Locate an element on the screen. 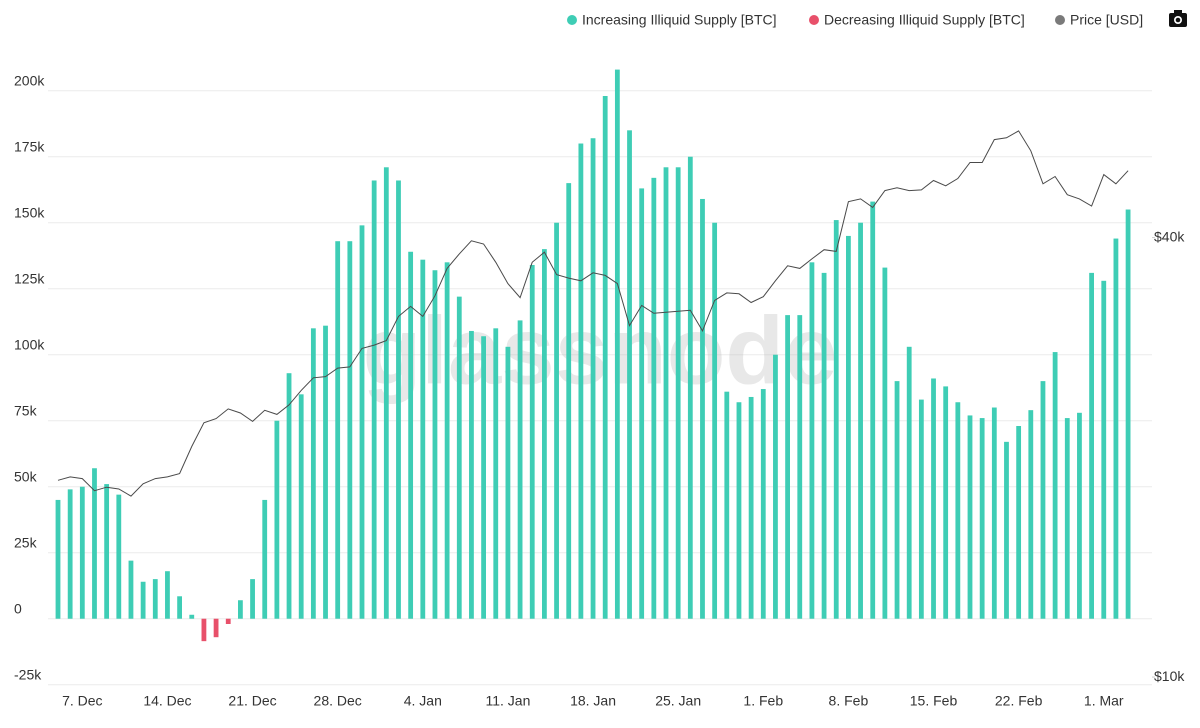 The width and height of the screenshot is (1200, 728). x-tick-label: 22. Feb is located at coordinates (1019, 701).